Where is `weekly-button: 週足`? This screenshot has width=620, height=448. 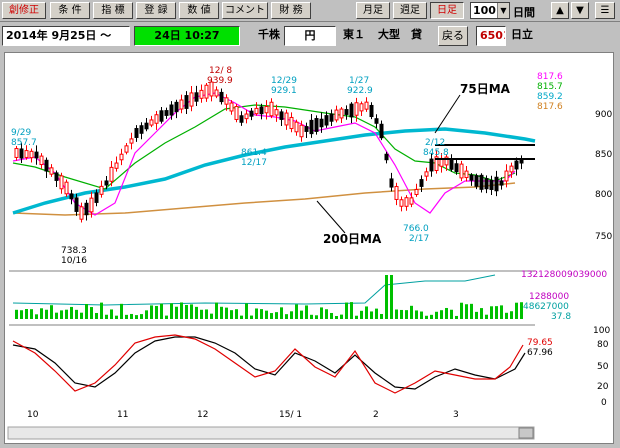
weekly-button: 週足 is located at coordinates (410, 10).